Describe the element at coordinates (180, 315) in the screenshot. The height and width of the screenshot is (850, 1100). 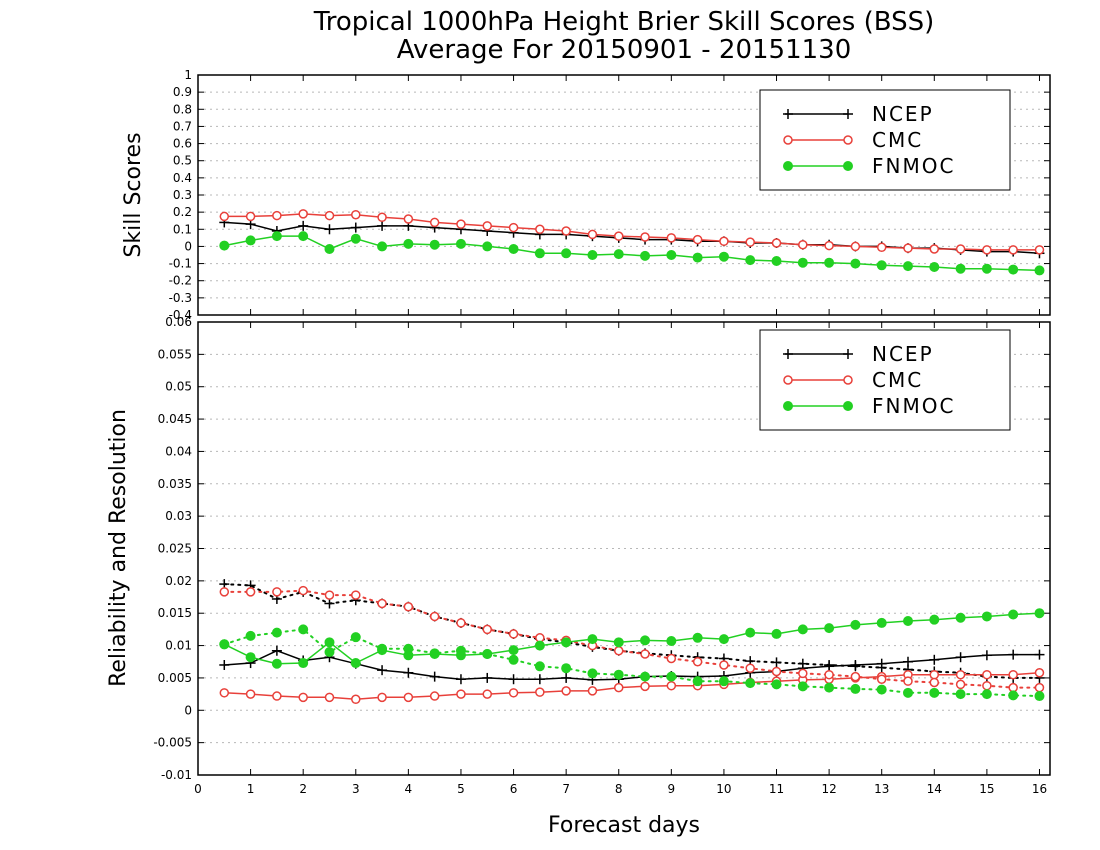
I see `y-tick-label: -0.4` at that location.